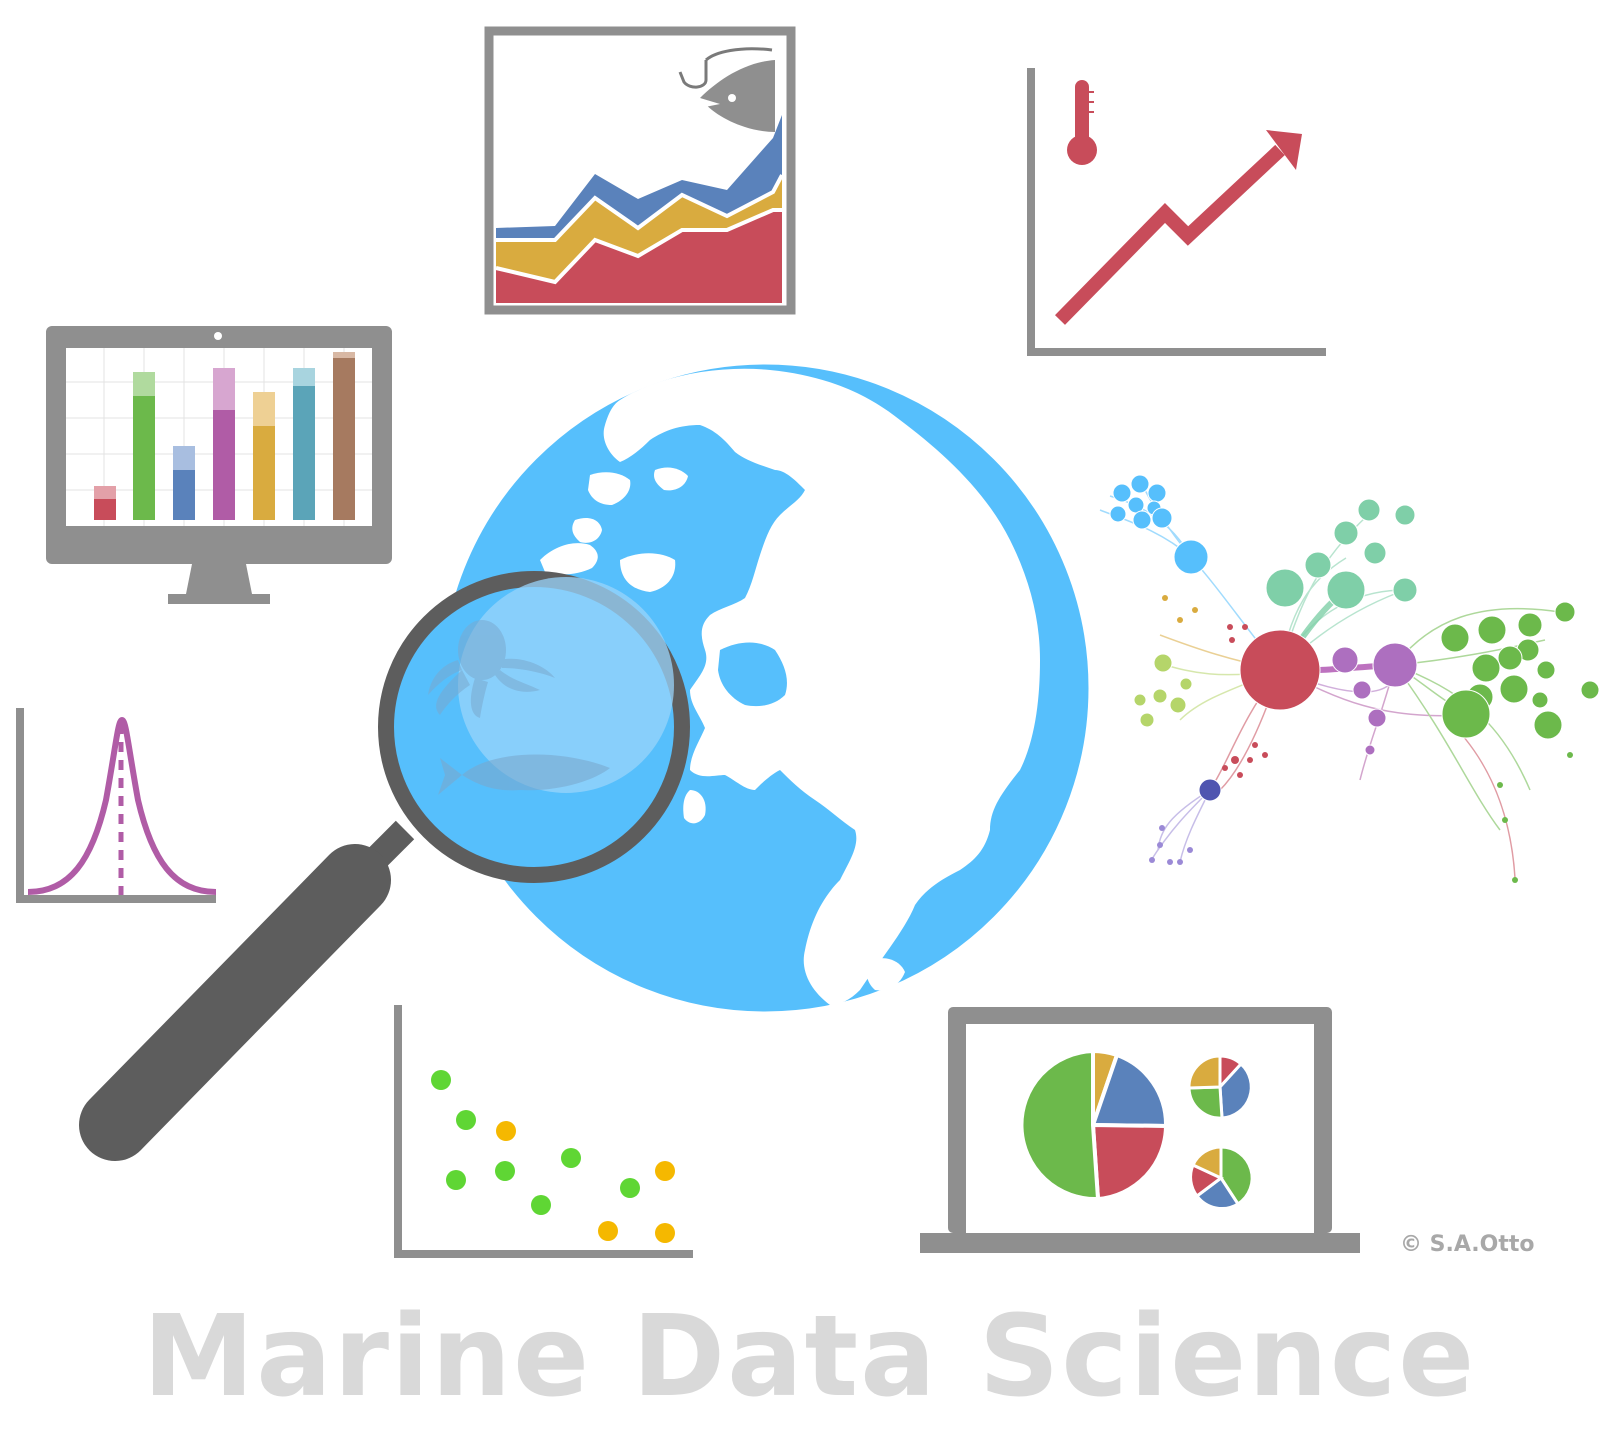 The image size is (1619, 1430). What do you see at coordinates (1349, 678) in the screenshot?
I see `network-graph-icon` at bounding box center [1349, 678].